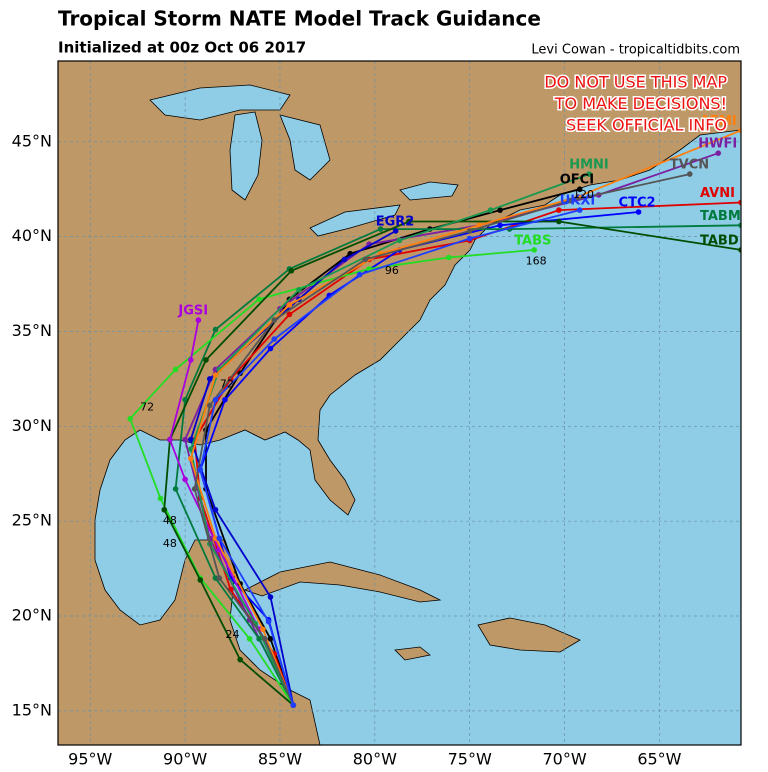  Describe the element at coordinates (470, 759) in the screenshot. I see `x-tick-label: 75°W` at that location.